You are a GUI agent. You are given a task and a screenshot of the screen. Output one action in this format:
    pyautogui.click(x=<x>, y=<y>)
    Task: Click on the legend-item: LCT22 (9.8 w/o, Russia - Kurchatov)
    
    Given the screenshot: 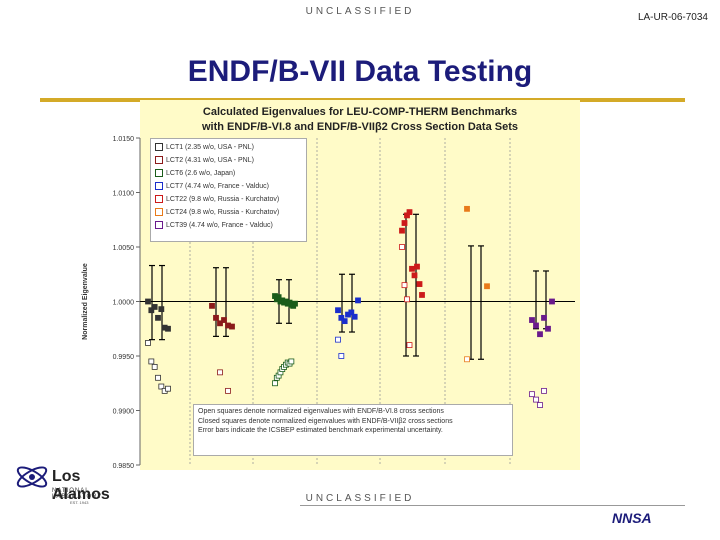 What is the action you would take?
    pyautogui.click(x=217, y=199)
    